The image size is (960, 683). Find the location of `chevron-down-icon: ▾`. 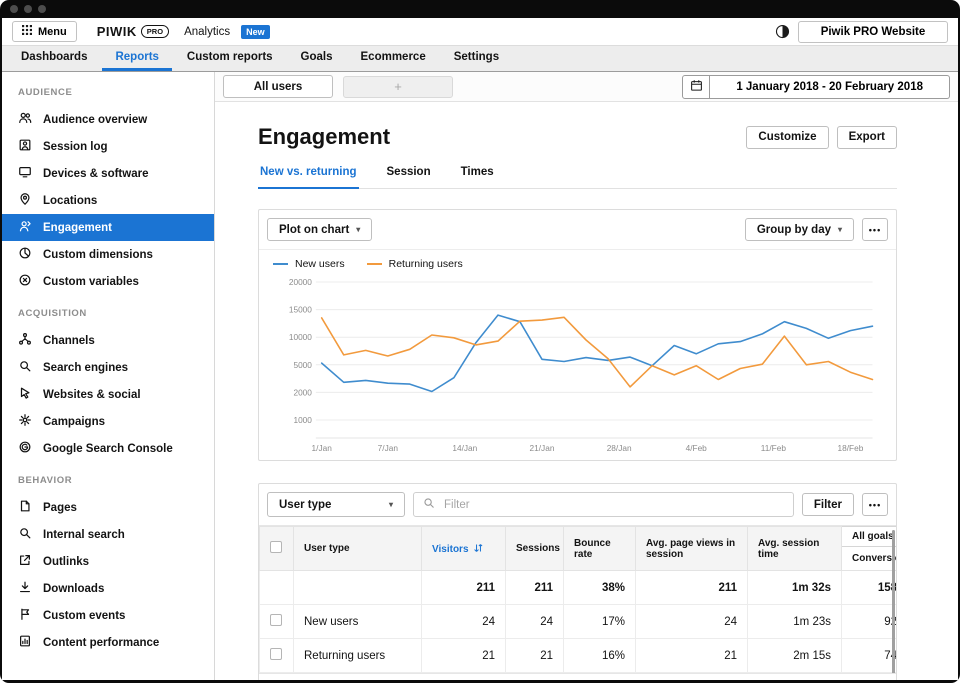

chevron-down-icon: ▾ is located at coordinates (358, 229).